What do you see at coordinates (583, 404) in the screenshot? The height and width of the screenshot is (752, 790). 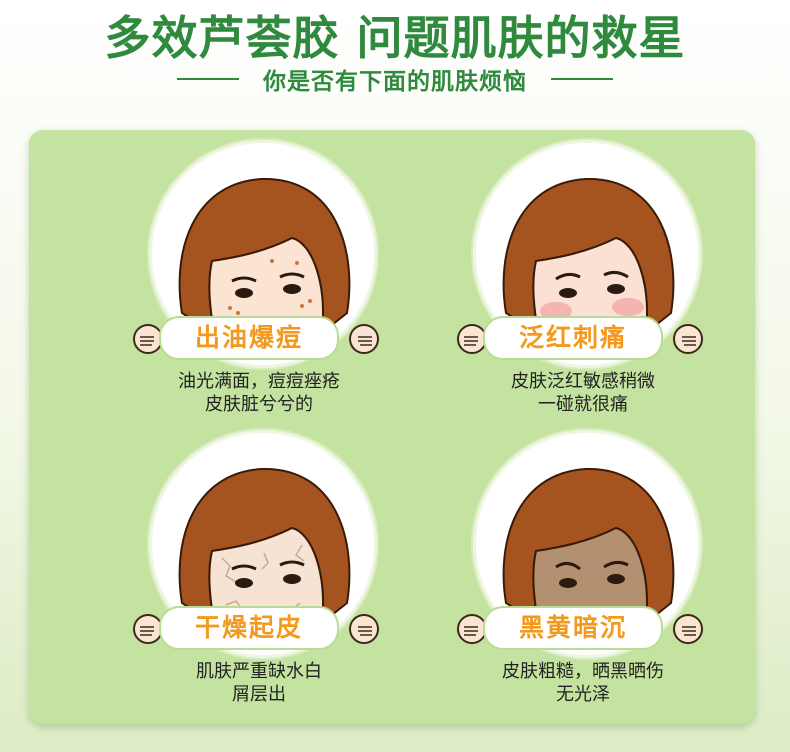 I see `description-line-2: 一碰就很痛` at bounding box center [583, 404].